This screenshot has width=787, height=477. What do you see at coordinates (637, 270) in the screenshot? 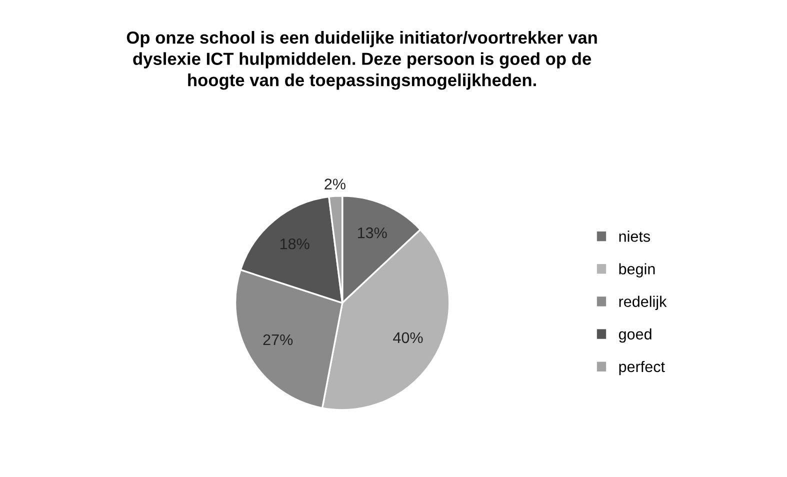
I see `legend-label: begin` at bounding box center [637, 270].